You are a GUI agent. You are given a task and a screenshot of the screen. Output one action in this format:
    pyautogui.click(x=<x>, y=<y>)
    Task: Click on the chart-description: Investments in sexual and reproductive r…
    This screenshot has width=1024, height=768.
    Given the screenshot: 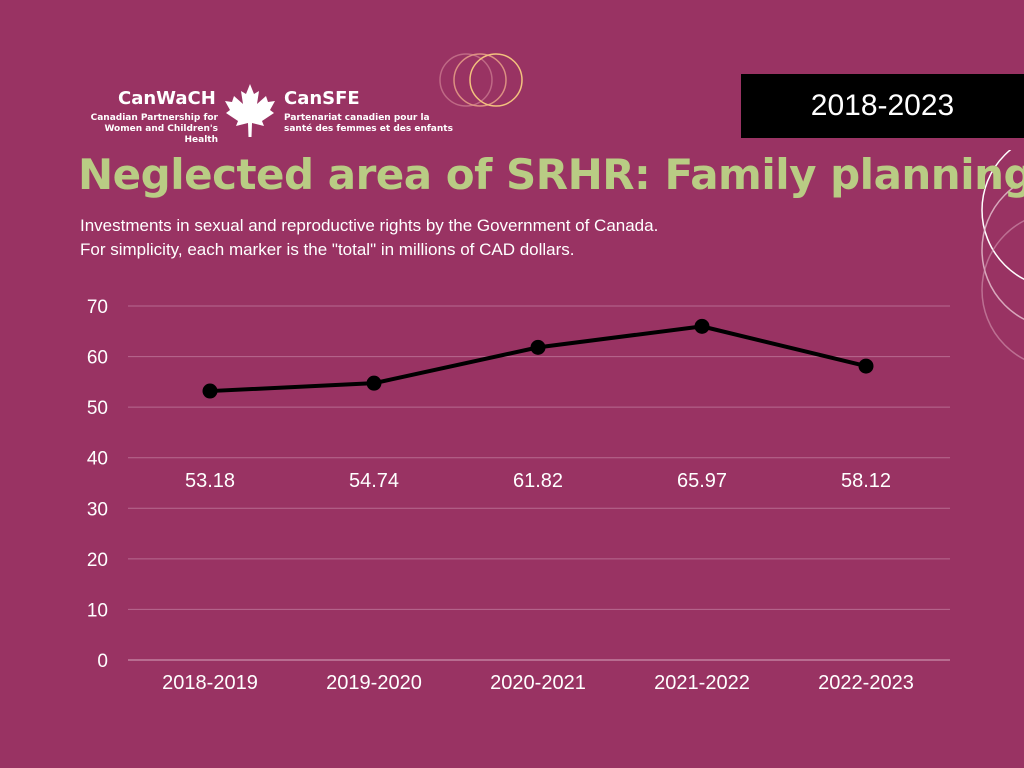 What is the action you would take?
    pyautogui.click(x=369, y=238)
    